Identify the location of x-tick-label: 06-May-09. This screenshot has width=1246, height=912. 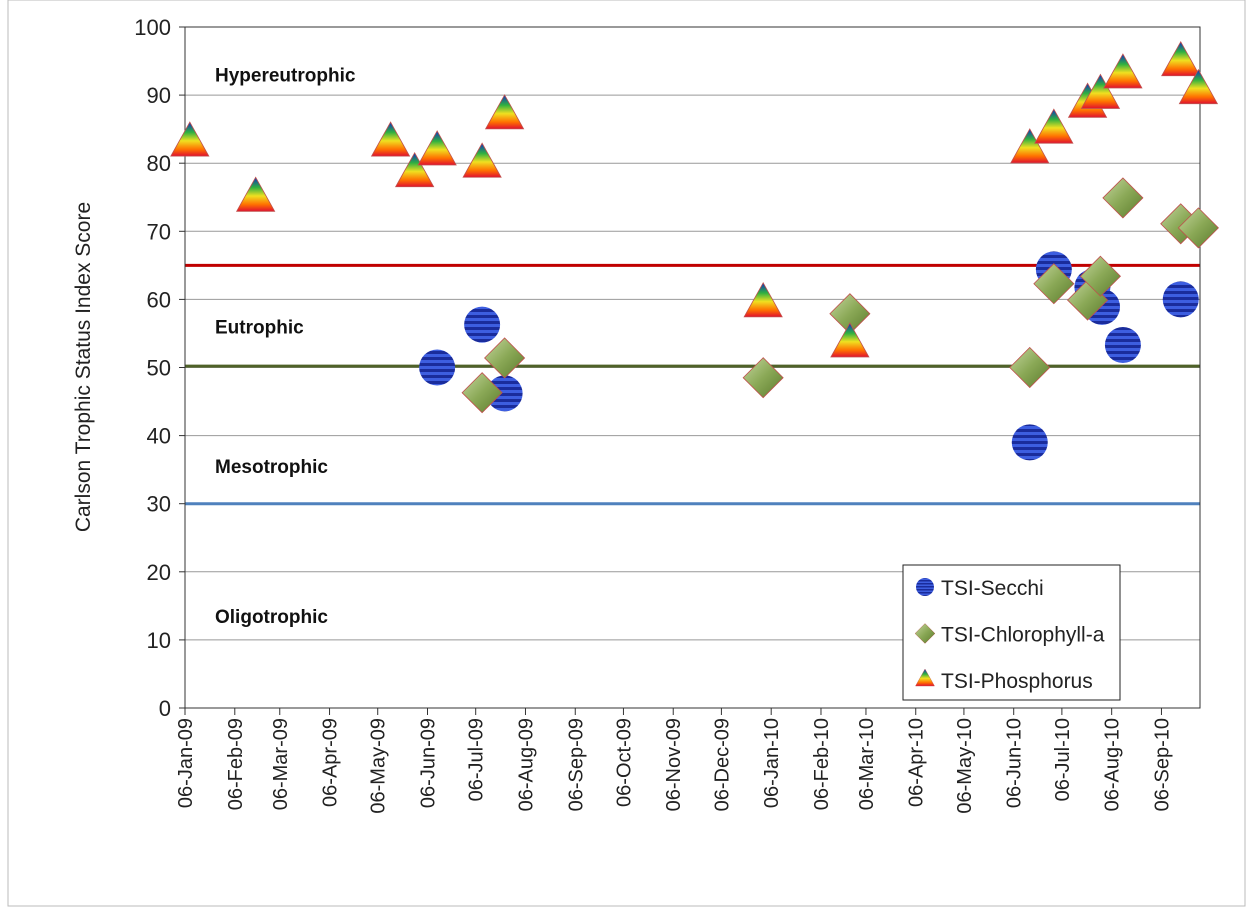
(379, 766).